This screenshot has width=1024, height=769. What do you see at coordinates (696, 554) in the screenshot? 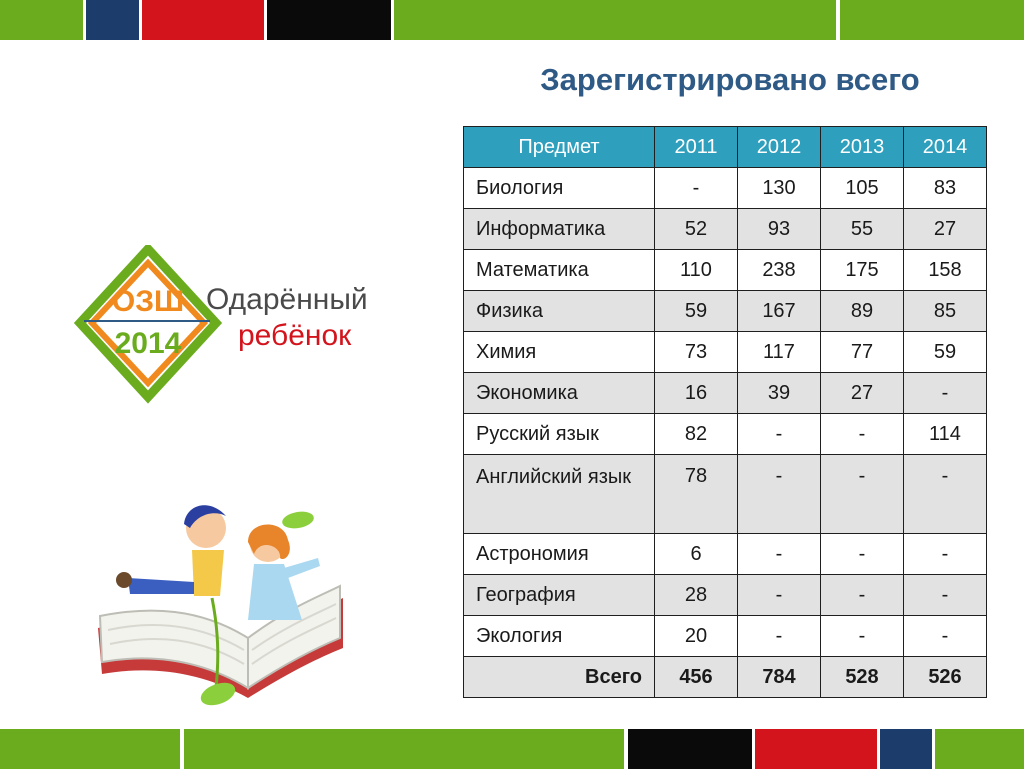
I see `cell-value: 6` at bounding box center [696, 554].